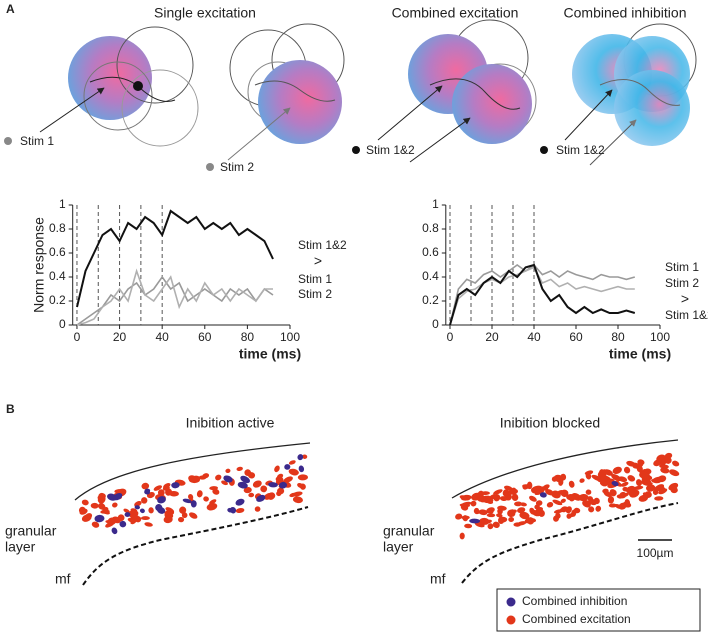 Image resolution: width=708 pixels, height=633 pixels. What do you see at coordinates (574, 601) in the screenshot?
I see `legend-label: Combined inhibition` at bounding box center [574, 601].